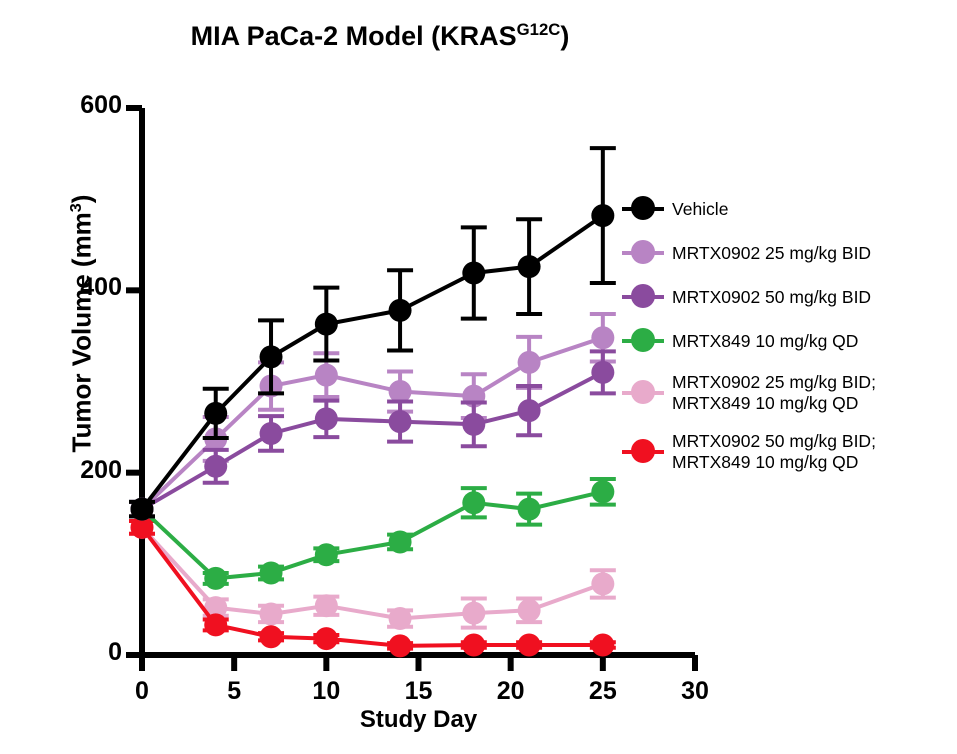 This screenshot has height=754, width=957. What do you see at coordinates (234, 691) in the screenshot?
I see `x-axis-tick-label: 5` at bounding box center [234, 691].